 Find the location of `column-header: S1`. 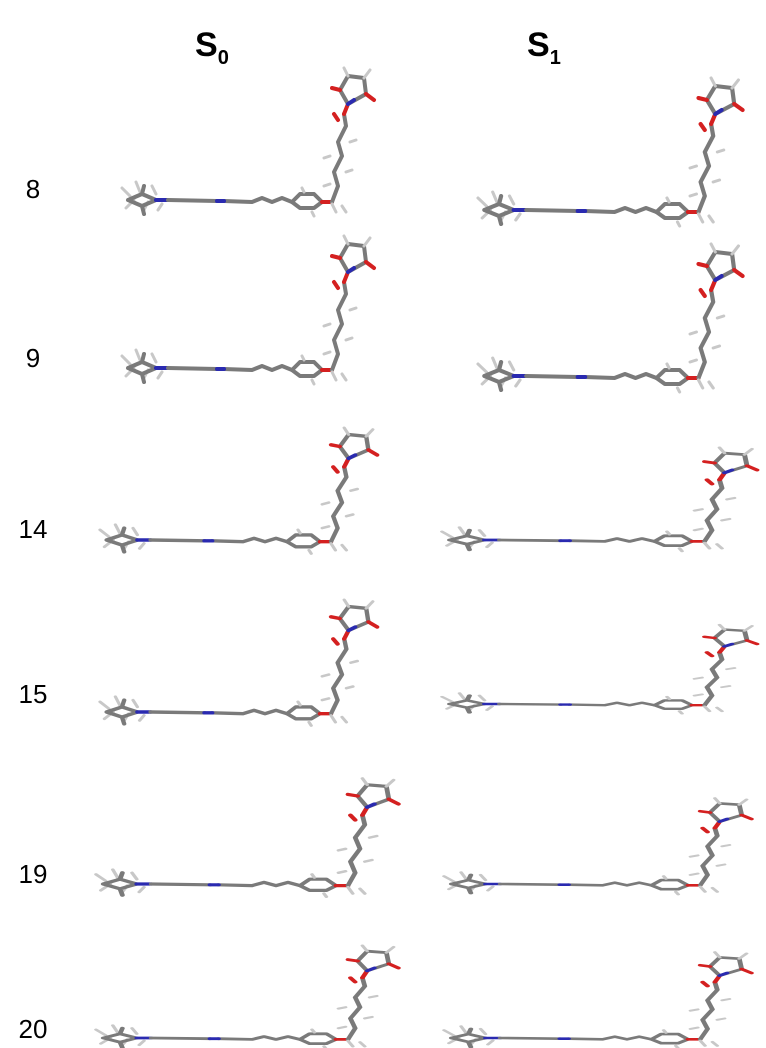

column-header: S1 is located at coordinates (544, 47).